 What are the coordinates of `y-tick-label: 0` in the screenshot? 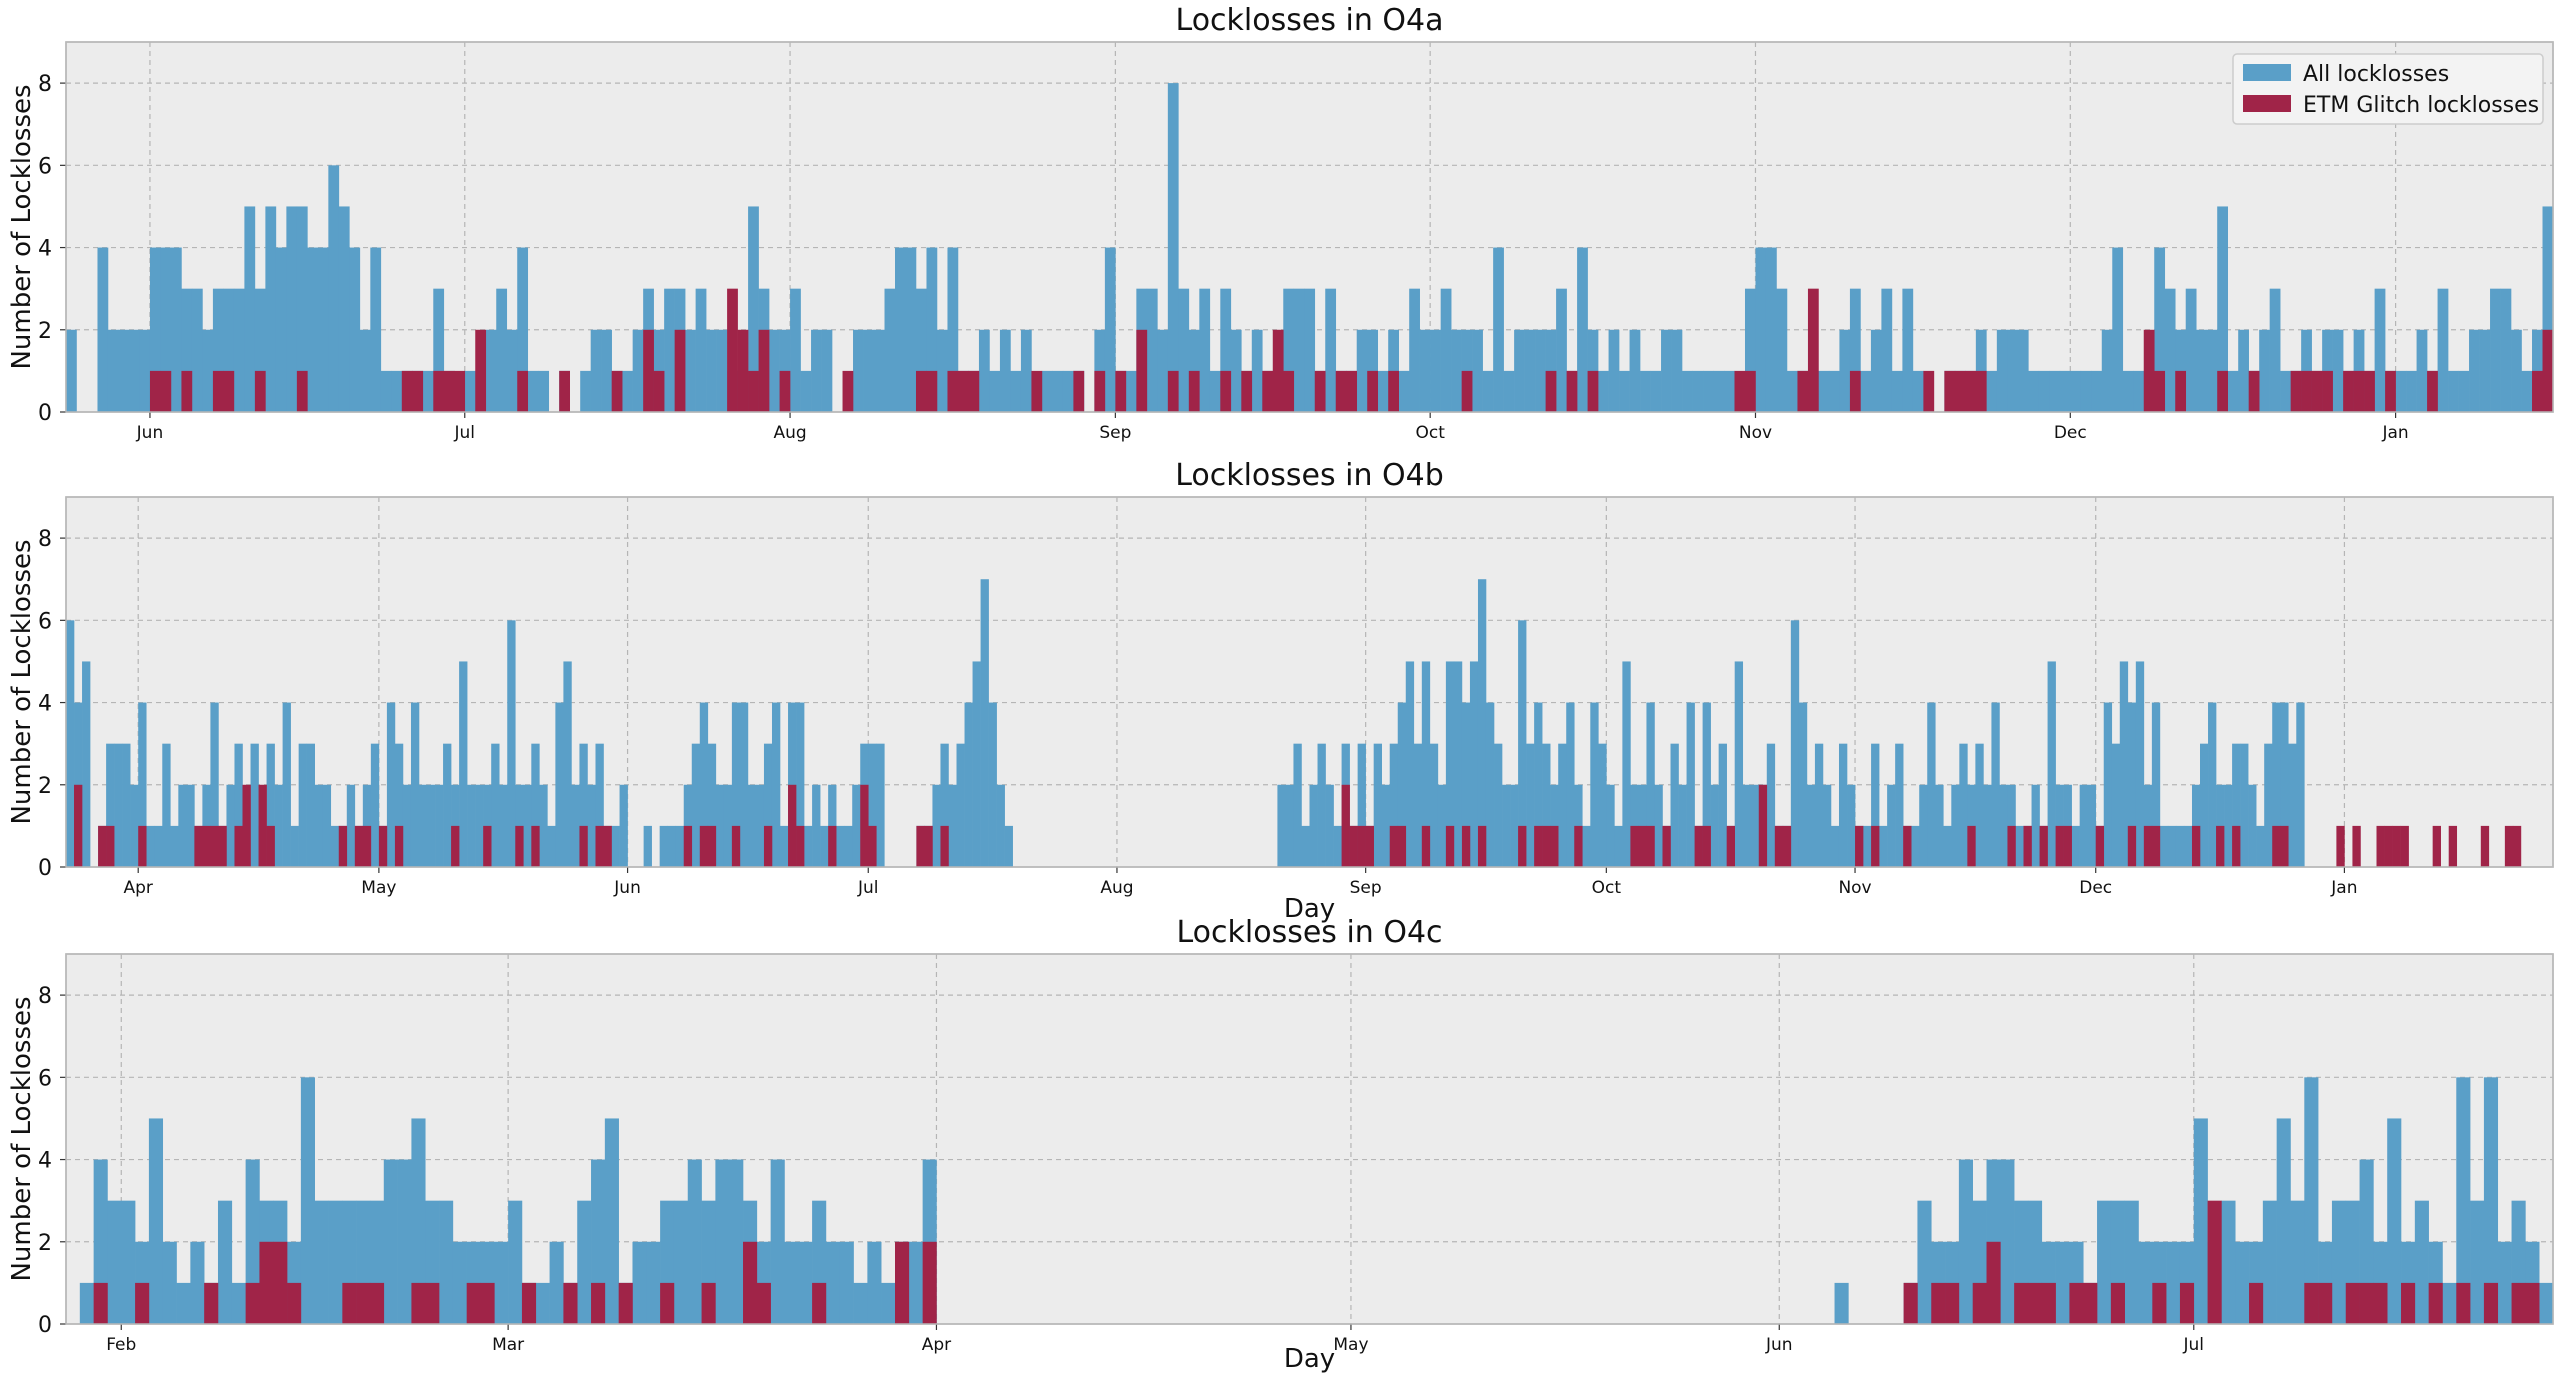 It's located at (45, 413).